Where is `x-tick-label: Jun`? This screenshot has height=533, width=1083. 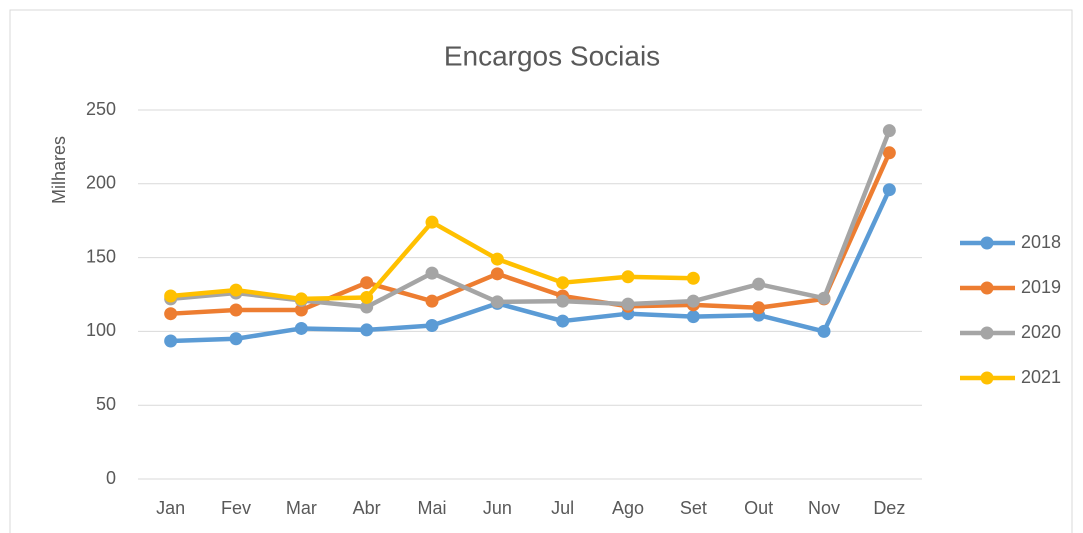 x-tick-label: Jun is located at coordinates (497, 508).